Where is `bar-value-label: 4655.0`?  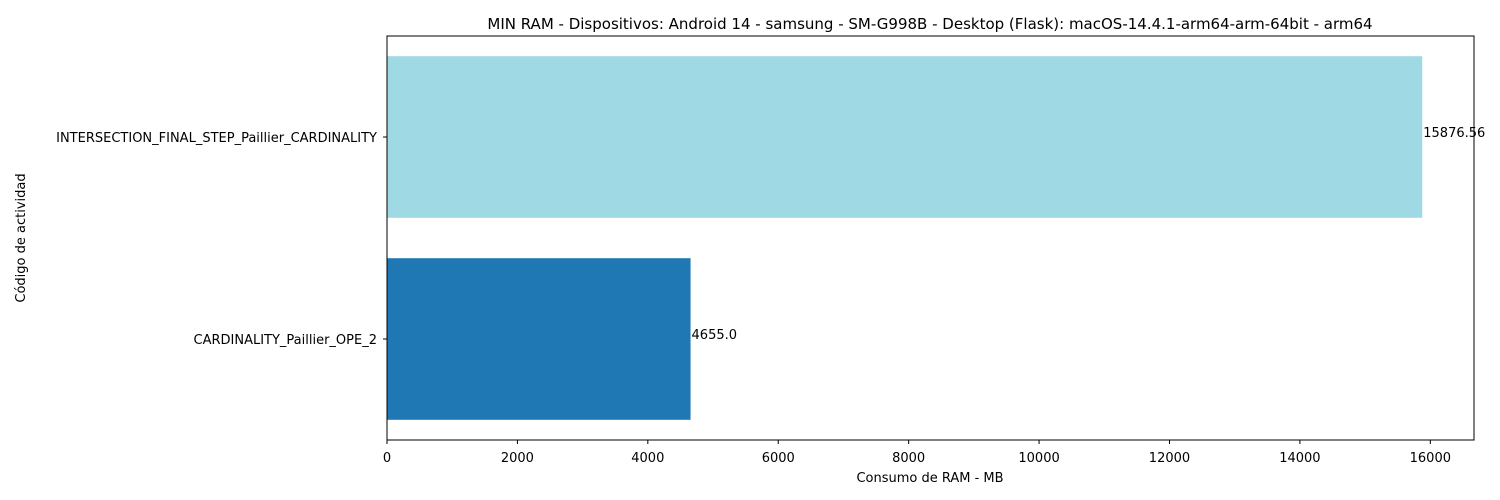 bar-value-label: 4655.0 is located at coordinates (715, 335).